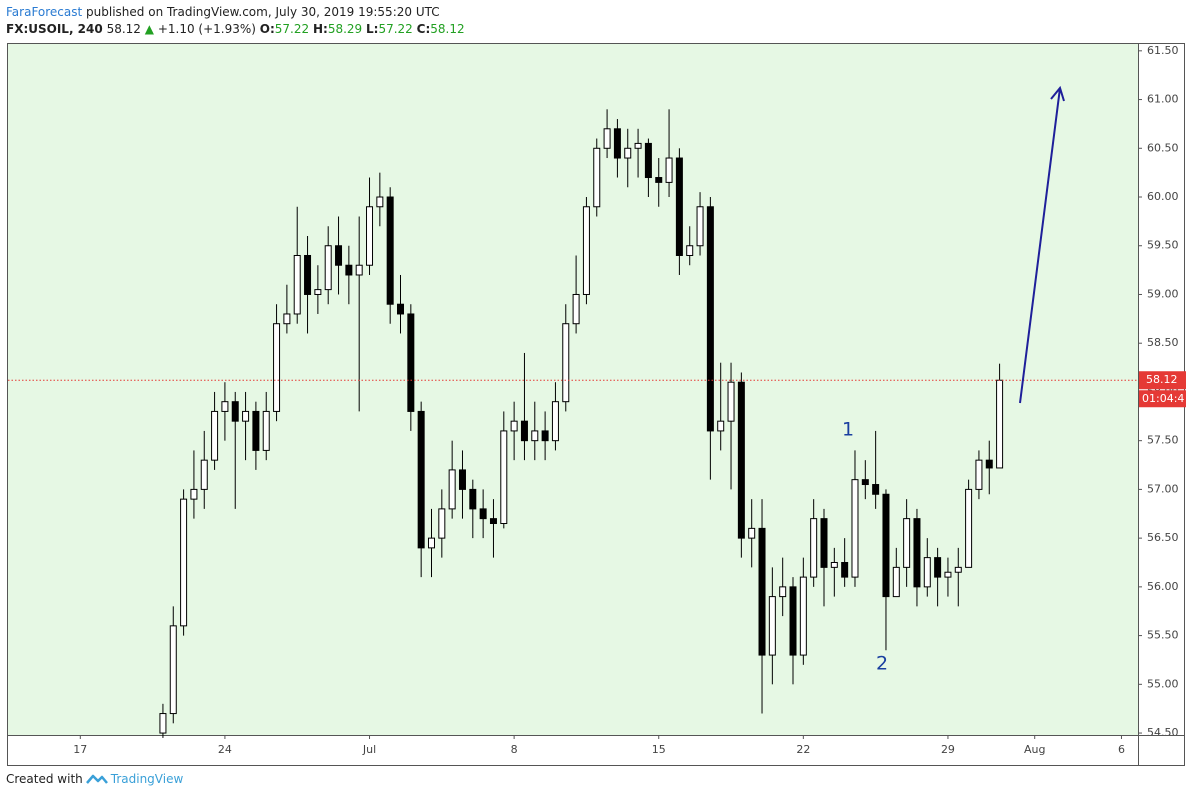 The width and height of the screenshot is (1191, 799). I want to click on ohlc-value: 58.12, so click(447, 29).